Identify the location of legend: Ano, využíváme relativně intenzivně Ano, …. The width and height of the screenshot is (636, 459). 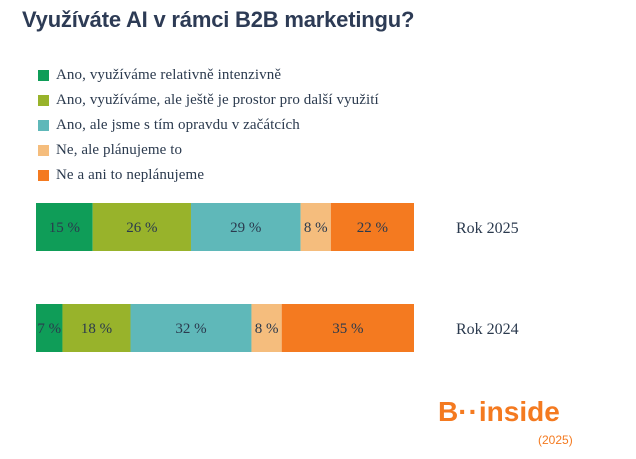
(208, 125).